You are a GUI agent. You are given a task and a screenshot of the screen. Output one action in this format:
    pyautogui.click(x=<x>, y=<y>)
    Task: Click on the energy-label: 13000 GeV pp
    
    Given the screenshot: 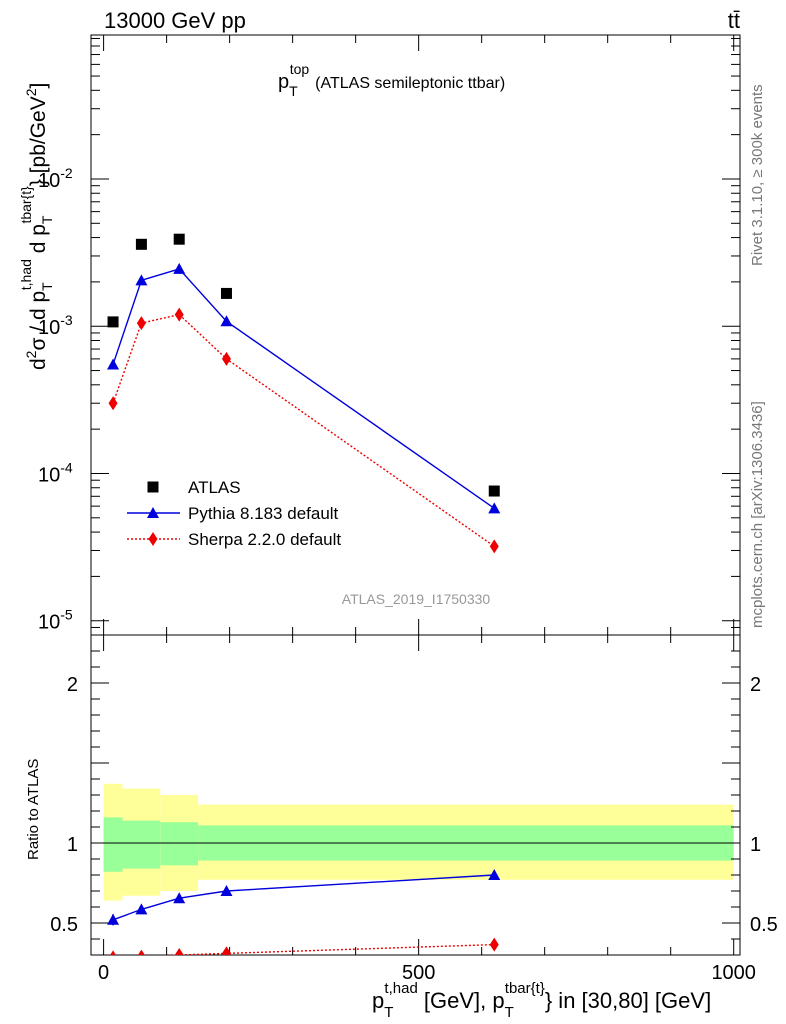 What is the action you would take?
    pyautogui.click(x=175, y=20)
    